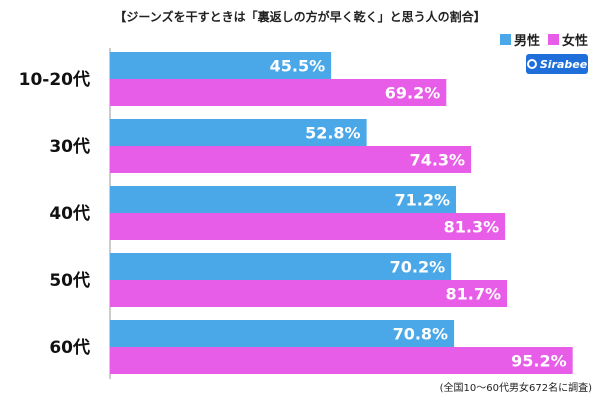 The image size is (600, 400). Describe the element at coordinates (472, 227) in the screenshot. I see `value-label-female: 81.3%` at that location.